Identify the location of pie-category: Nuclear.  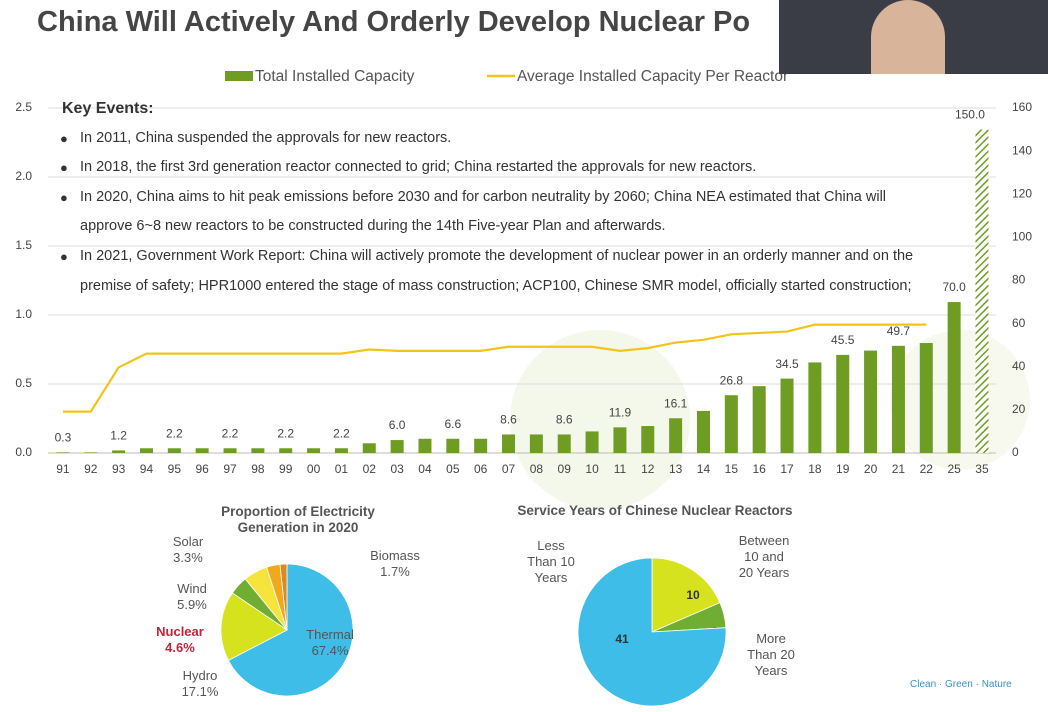
(180, 631).